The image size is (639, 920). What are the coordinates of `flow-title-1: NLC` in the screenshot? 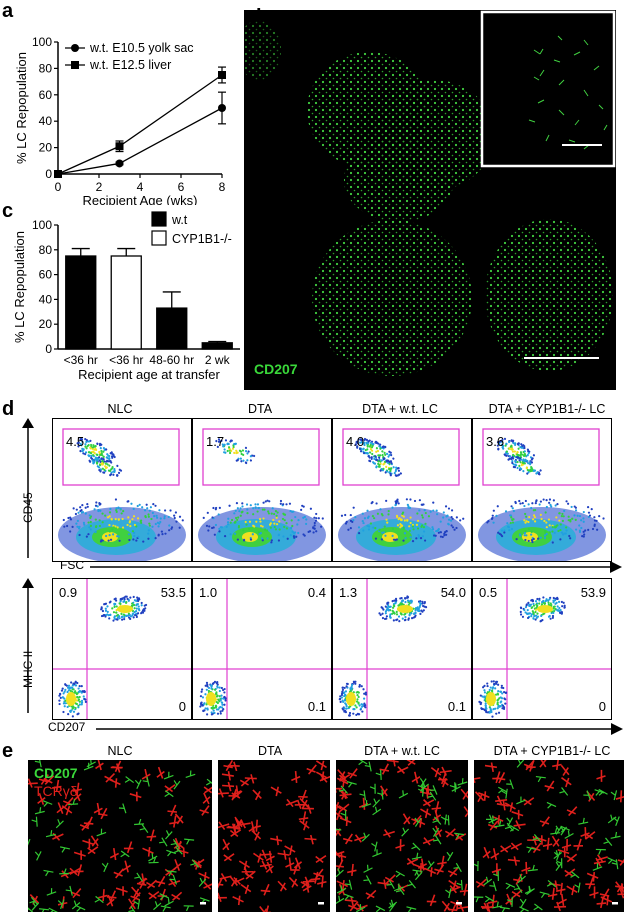 It's located at (120, 409).